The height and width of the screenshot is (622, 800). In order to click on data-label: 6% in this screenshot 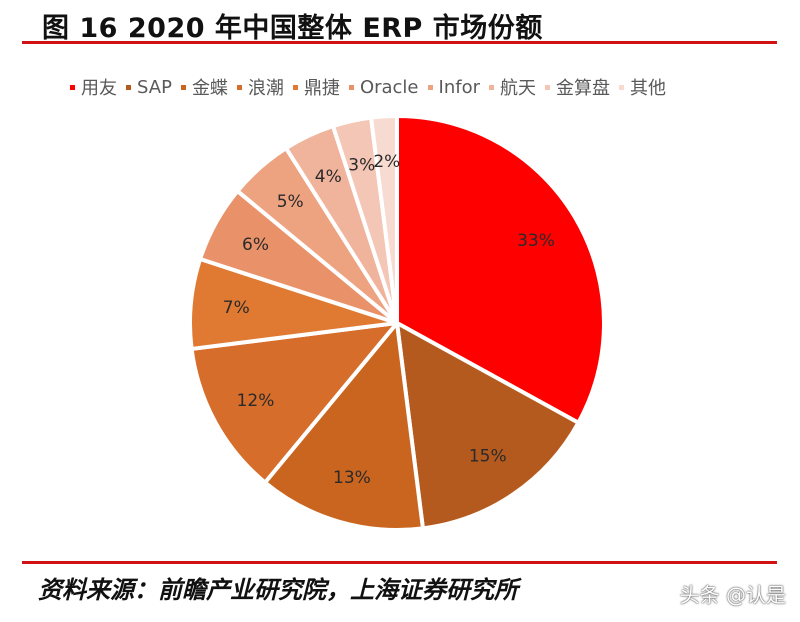, I will do `click(255, 245)`.